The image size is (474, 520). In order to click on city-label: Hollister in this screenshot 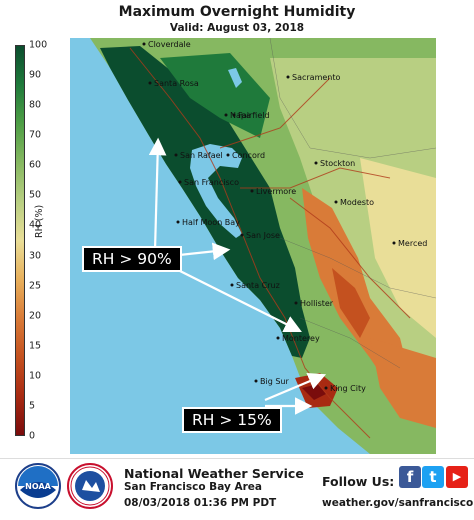, I will do `click(317, 303)`.